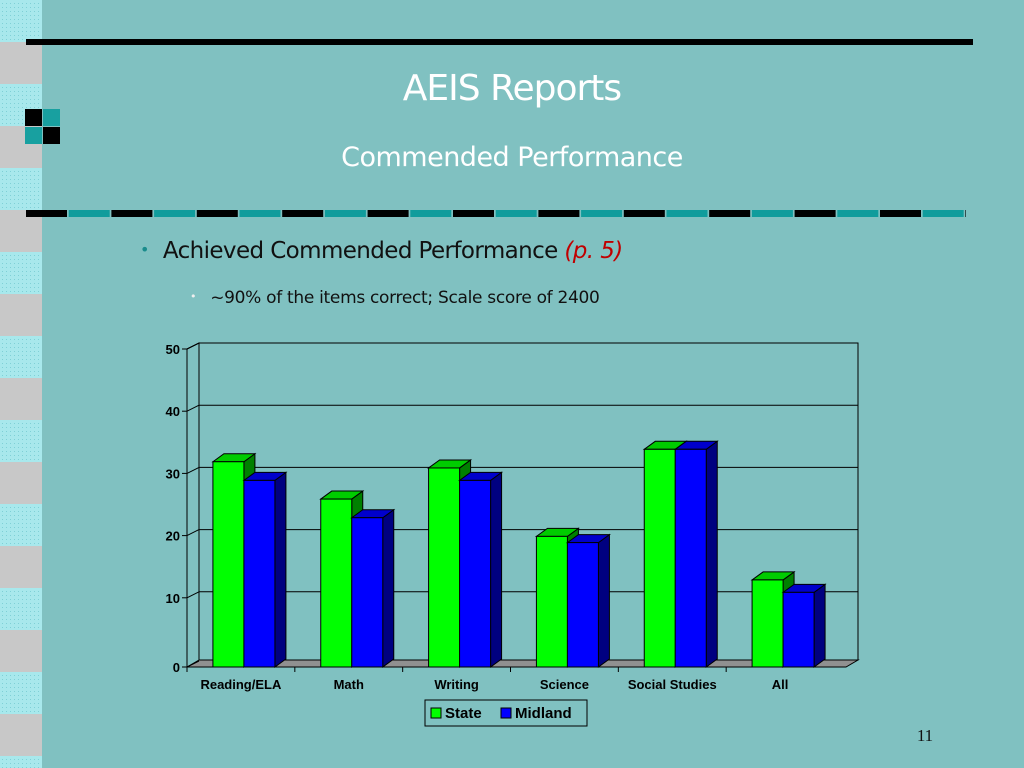 This screenshot has width=1024, height=768. What do you see at coordinates (543, 713) in the screenshot?
I see `legend-label-midland: Midland` at bounding box center [543, 713].